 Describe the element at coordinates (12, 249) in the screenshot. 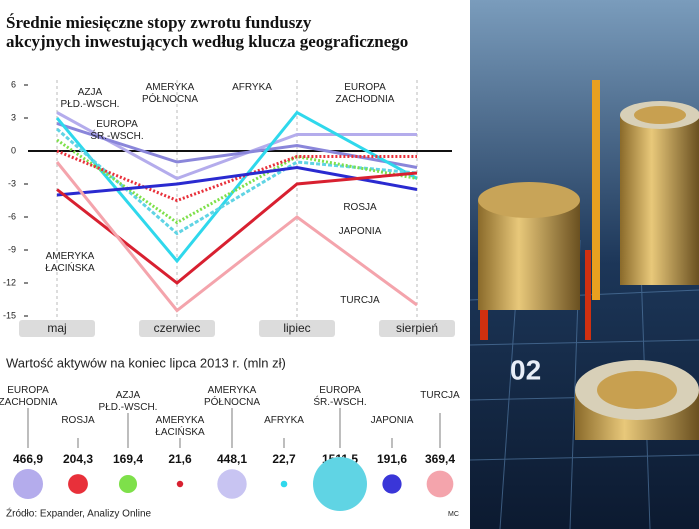

I see `y-tick-label: -9` at that location.